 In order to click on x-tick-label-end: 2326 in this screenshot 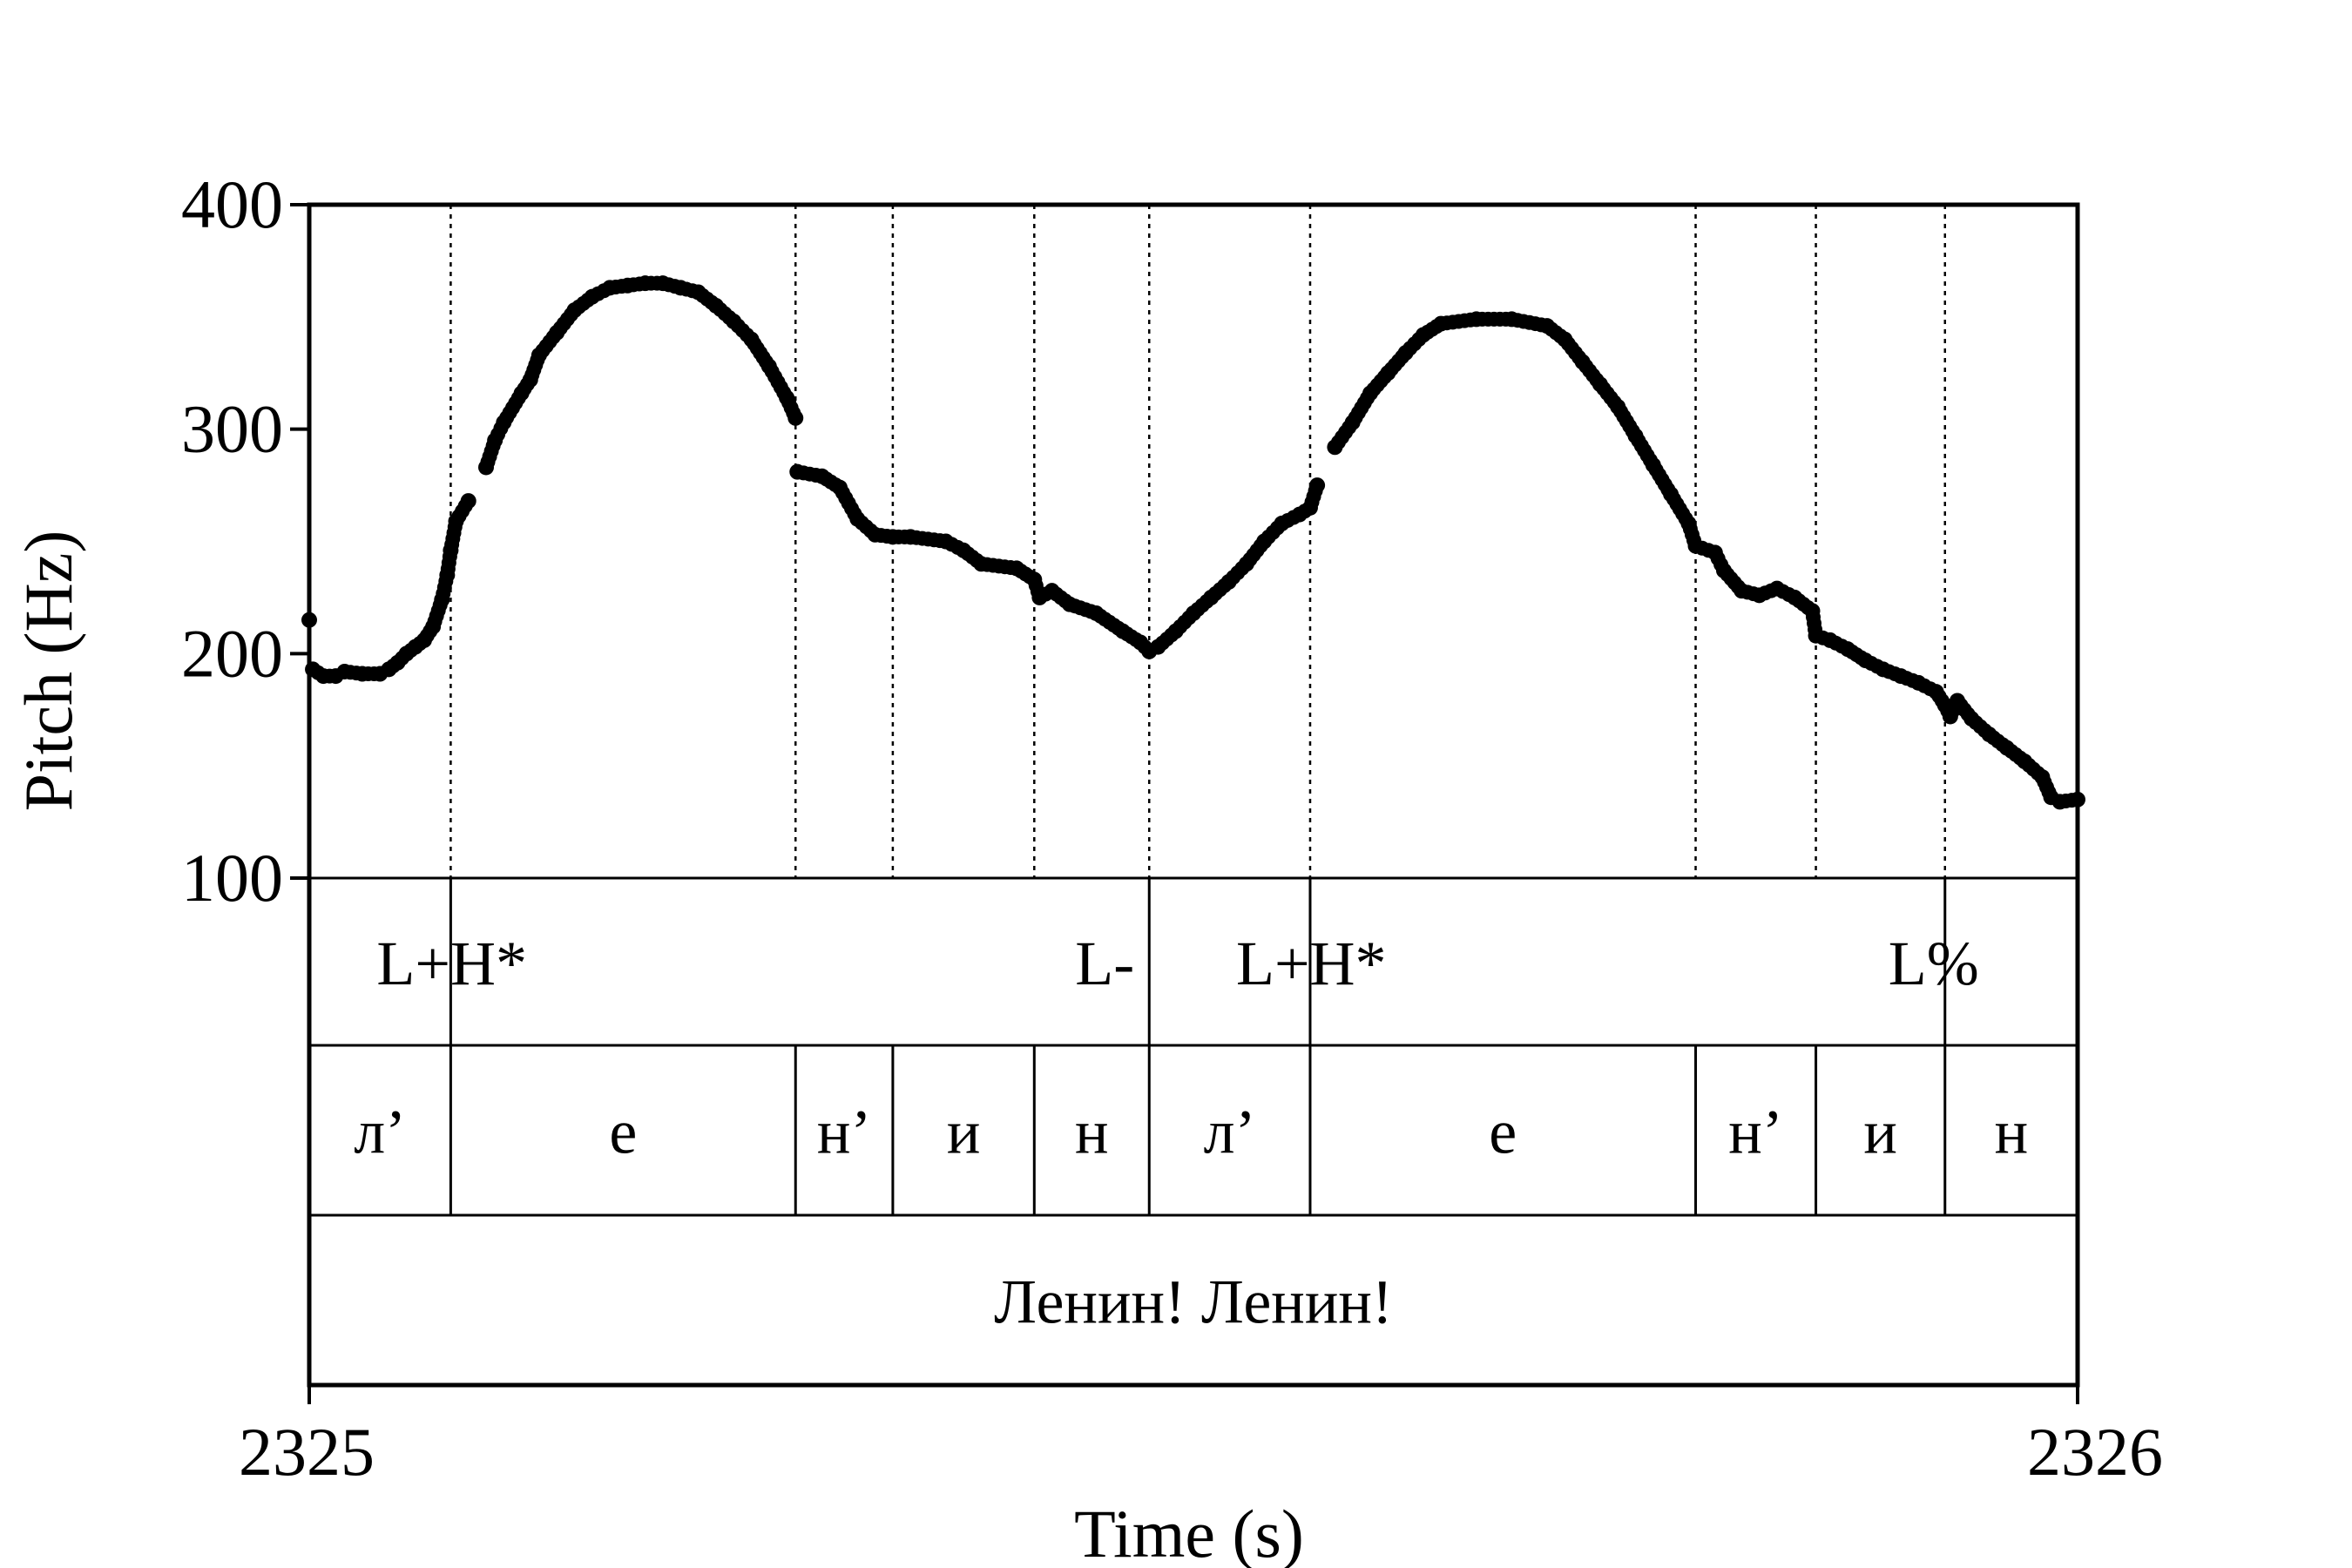, I will do `click(2095, 1452)`.